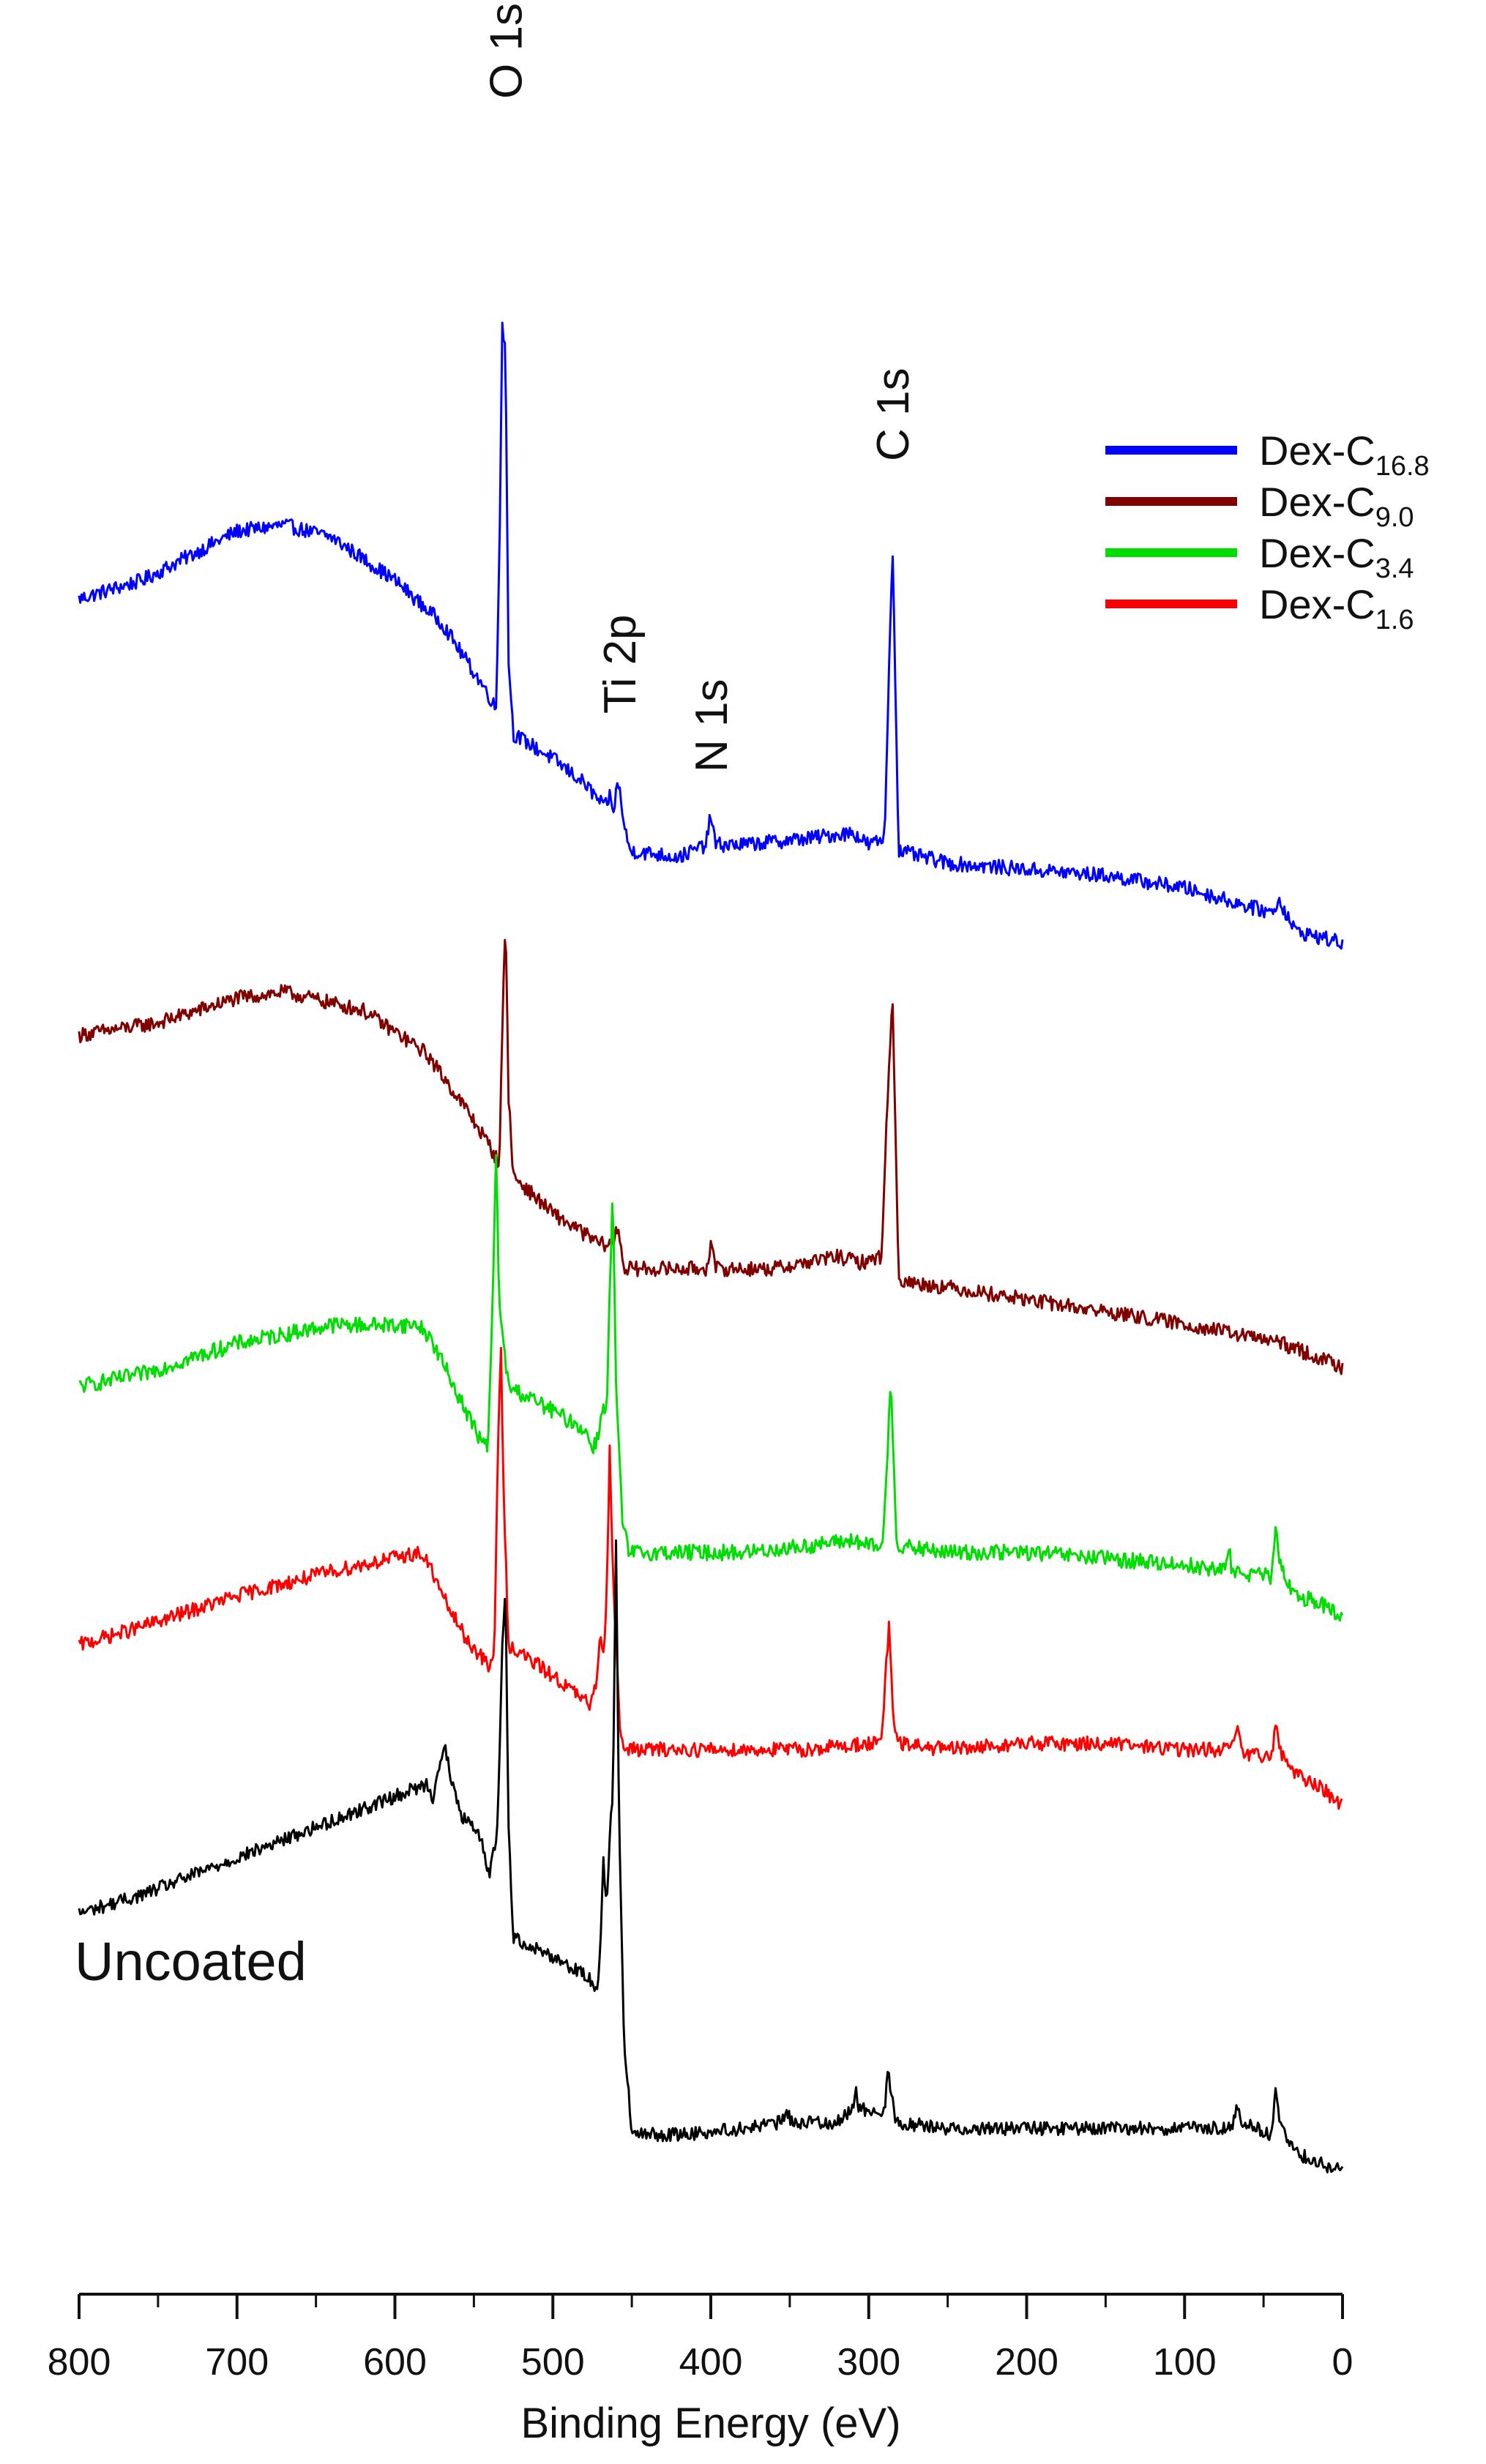 Image resolution: width=1486 pixels, height=2464 pixels. Describe the element at coordinates (1344, 455) in the screenshot. I see `legend-label: Dex-C16.8` at that location.